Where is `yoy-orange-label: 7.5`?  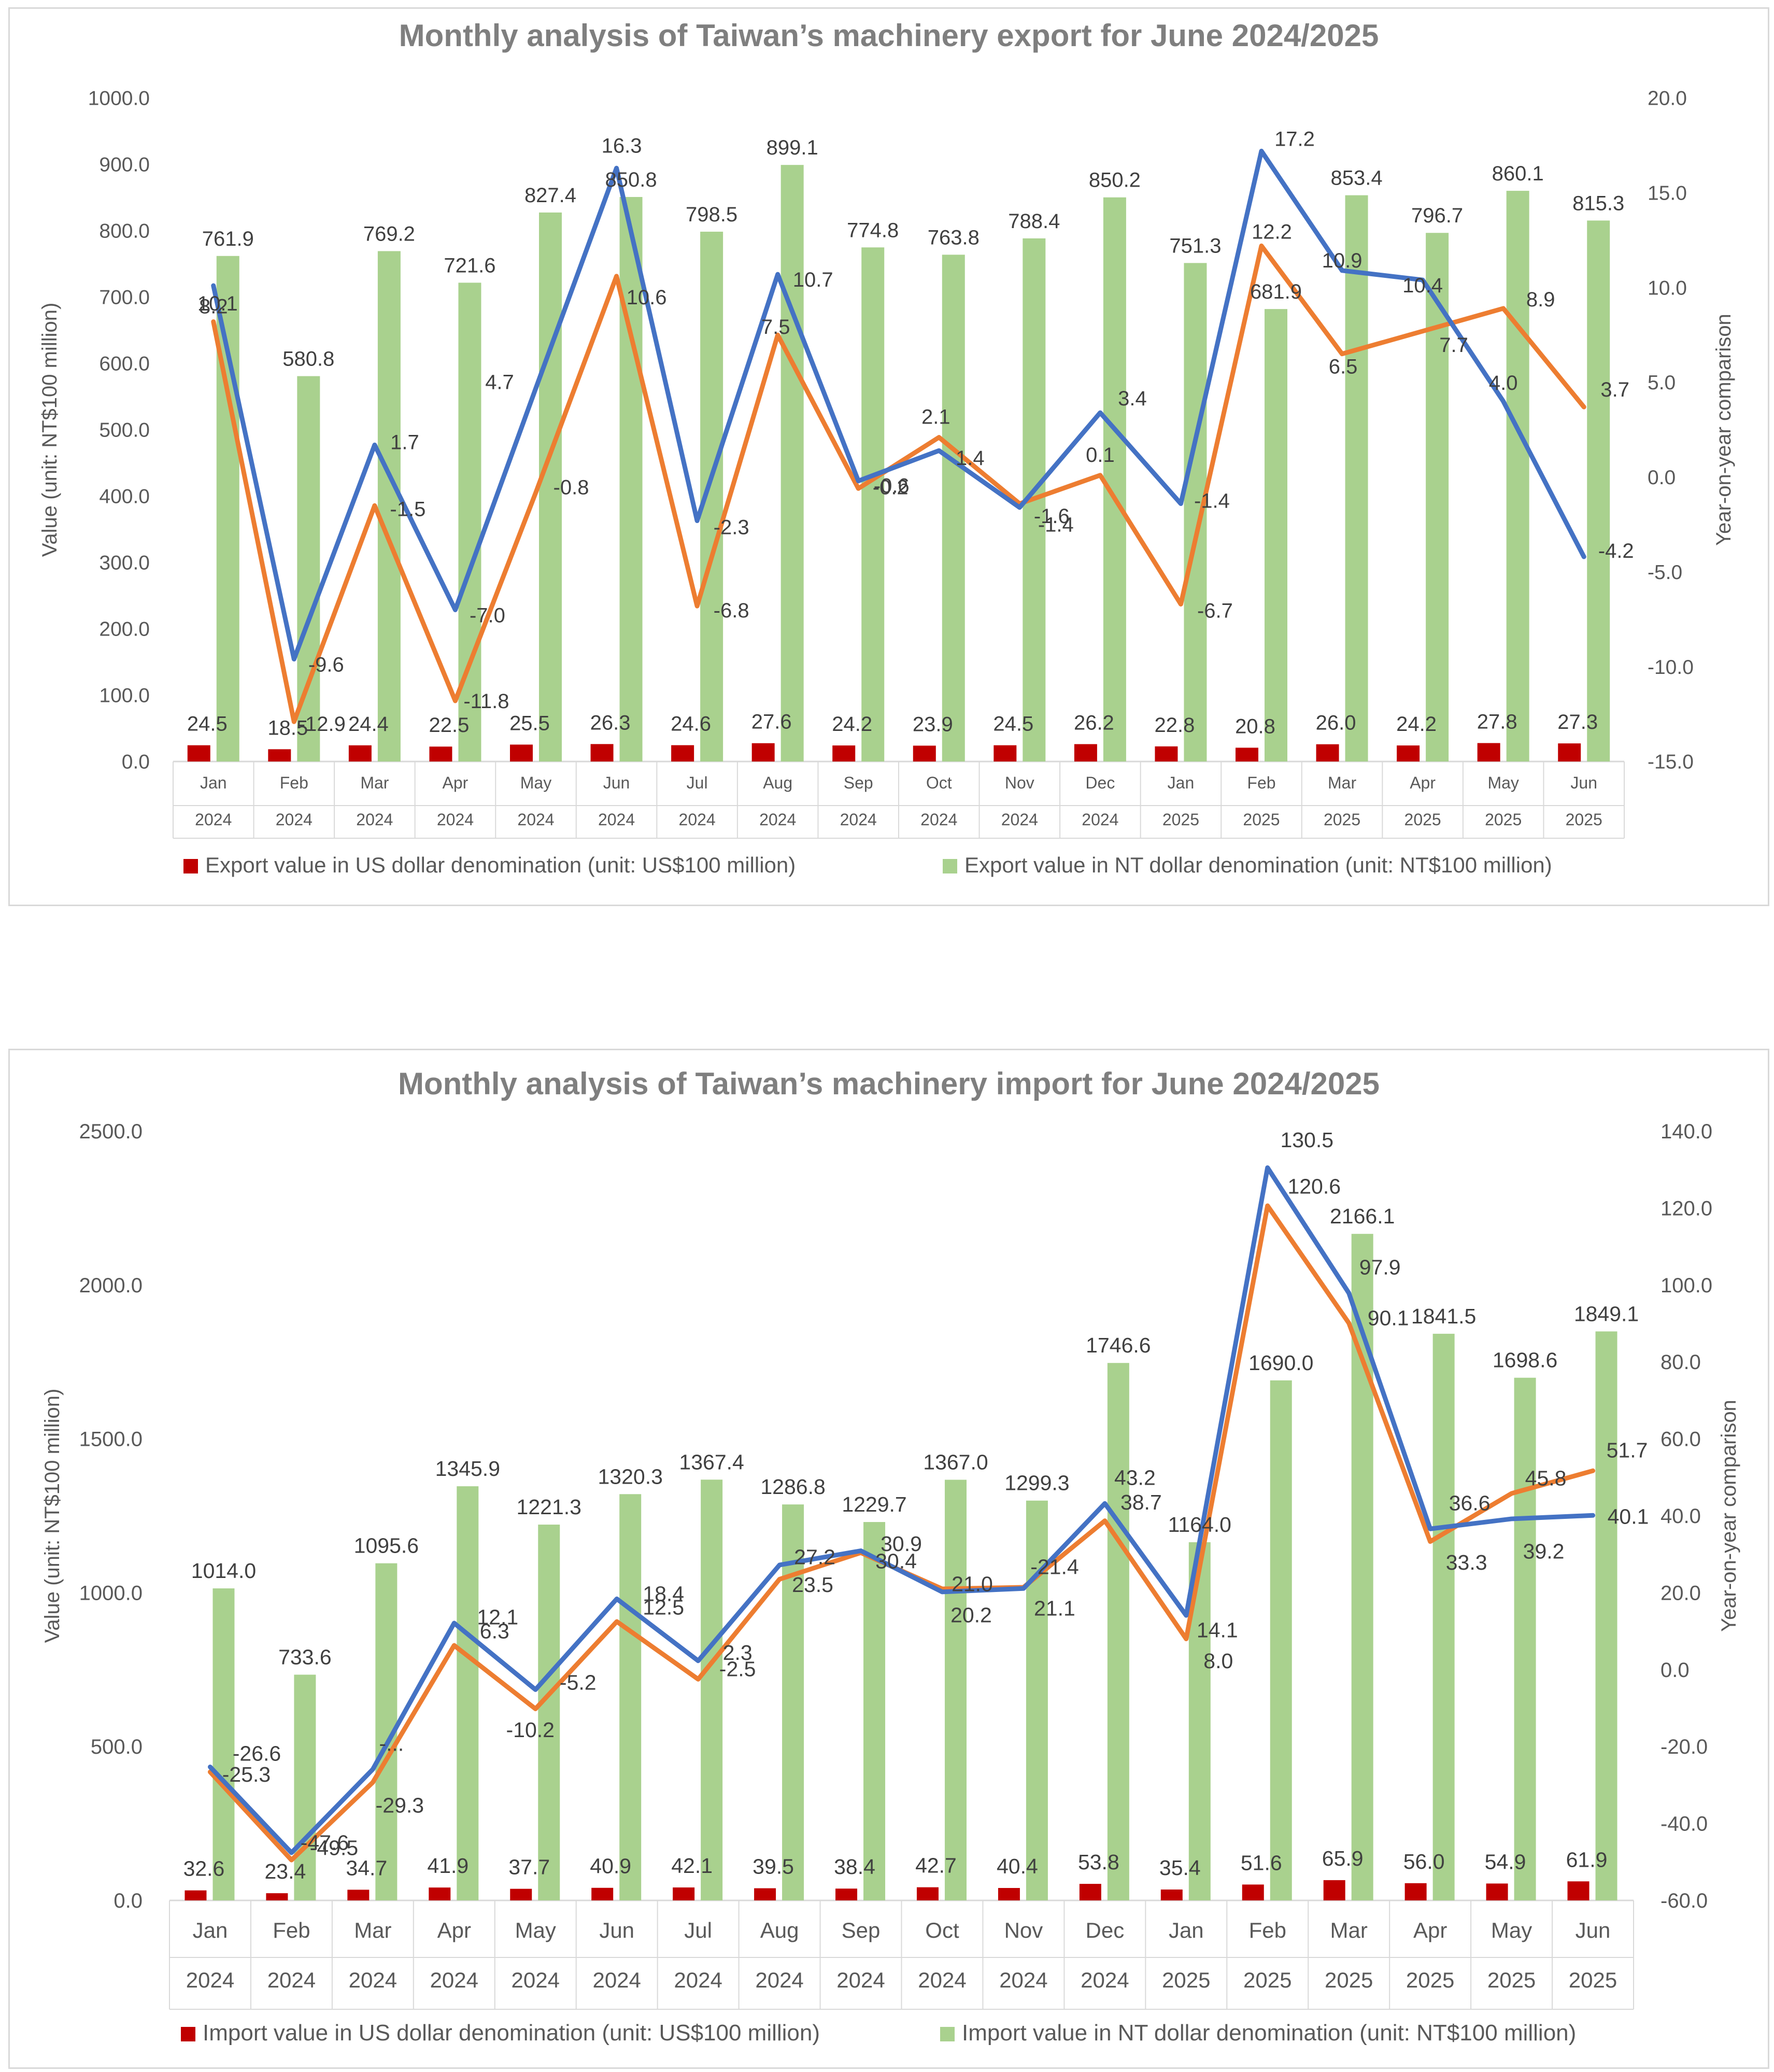
yoy-orange-label: 7.5 is located at coordinates (775, 327).